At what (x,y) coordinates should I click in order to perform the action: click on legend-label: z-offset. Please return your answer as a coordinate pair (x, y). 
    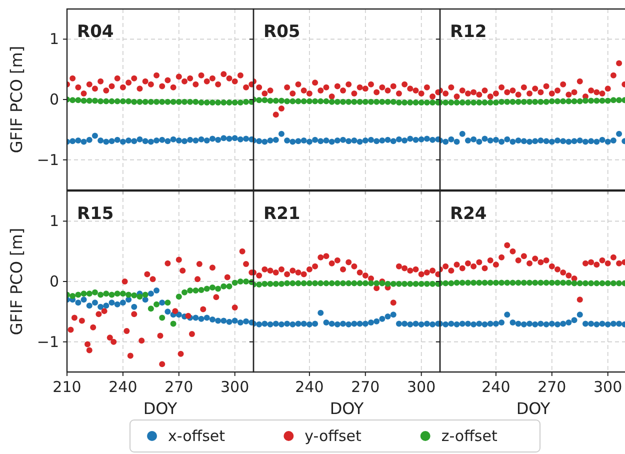
    Looking at the image, I should click on (469, 436).